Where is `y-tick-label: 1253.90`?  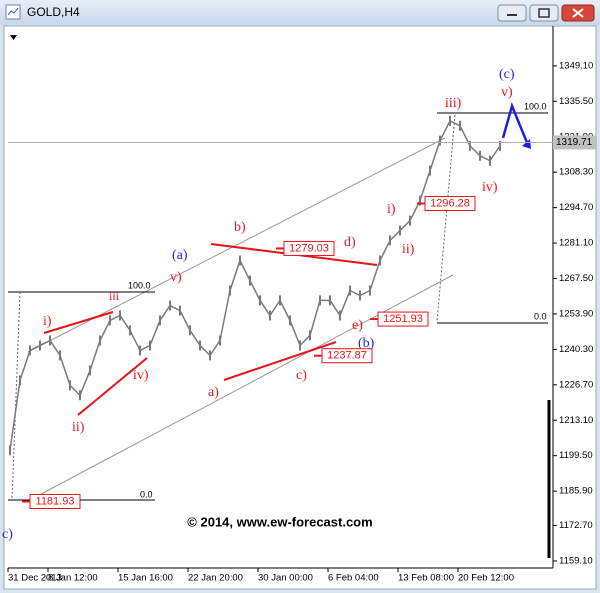 y-tick-label: 1253.90 is located at coordinates (576, 313).